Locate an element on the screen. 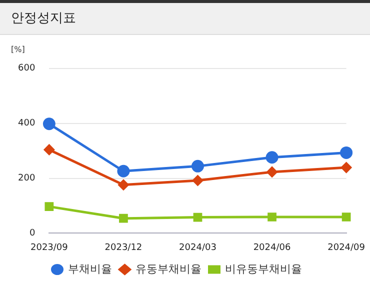 This screenshot has height=285, width=370. x-tick-label: 2024/06 is located at coordinates (272, 247).